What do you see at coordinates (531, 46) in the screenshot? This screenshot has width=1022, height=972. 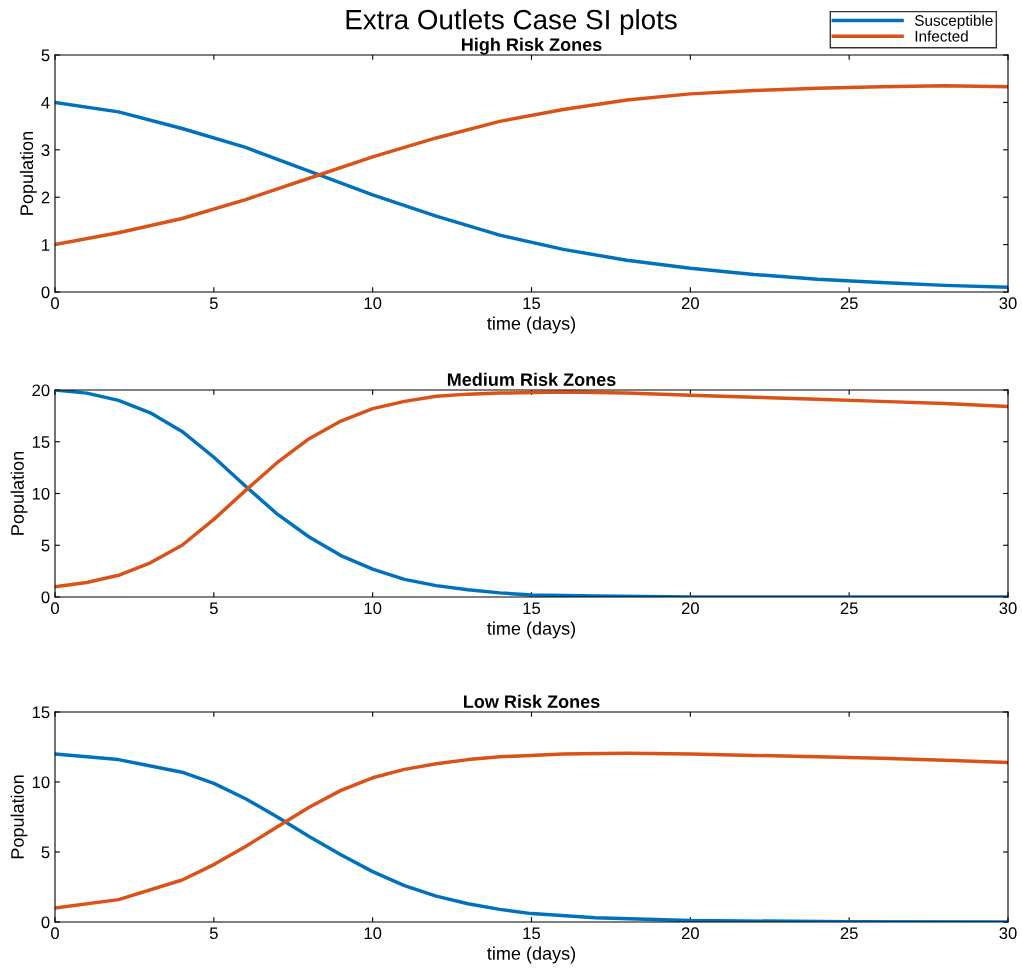 I see `chart-subtitle: High Risk Zones` at bounding box center [531, 46].